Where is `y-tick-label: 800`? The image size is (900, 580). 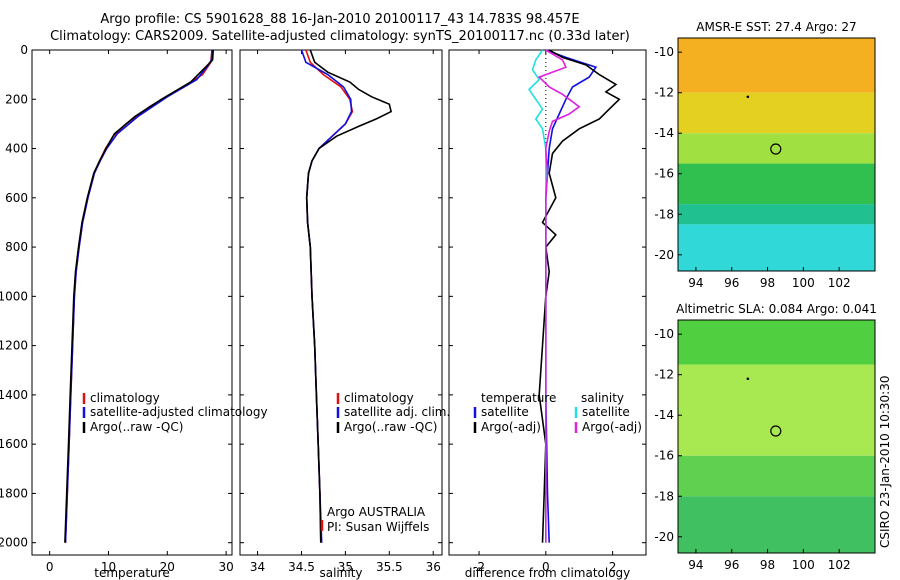
y-tick-label: 800 is located at coordinates (16, 247).